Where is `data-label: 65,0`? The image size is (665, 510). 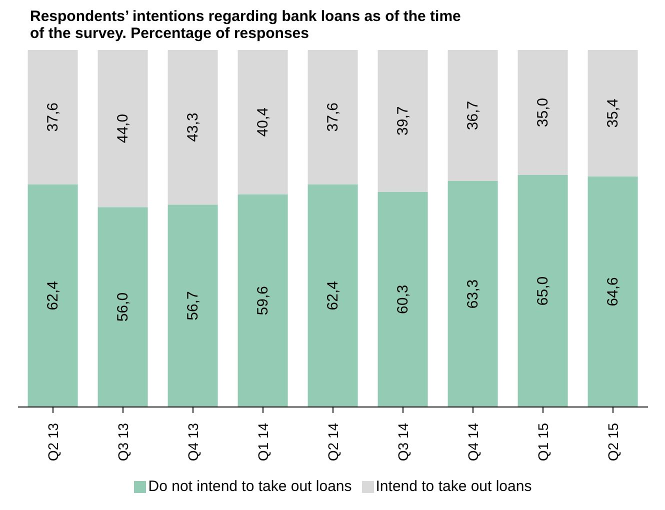
data-label: 65,0 is located at coordinates (543, 291).